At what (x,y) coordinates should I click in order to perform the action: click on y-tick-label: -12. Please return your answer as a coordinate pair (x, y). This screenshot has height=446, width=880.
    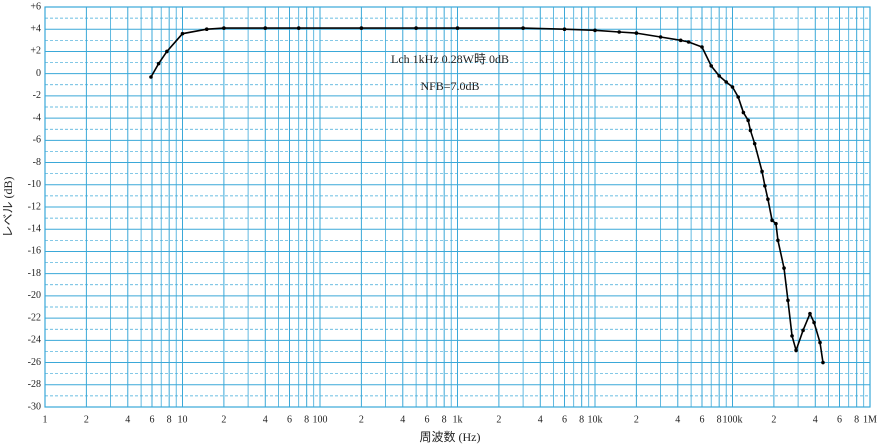
    Looking at the image, I should click on (34, 206).